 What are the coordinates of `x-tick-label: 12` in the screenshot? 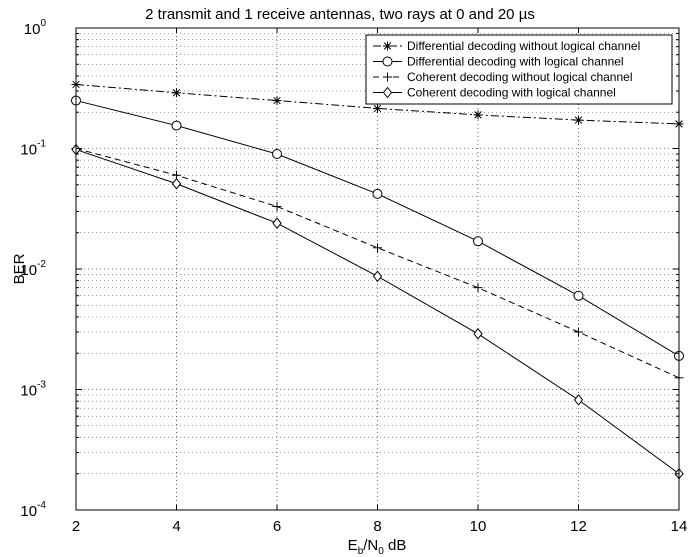 It's located at (578, 526).